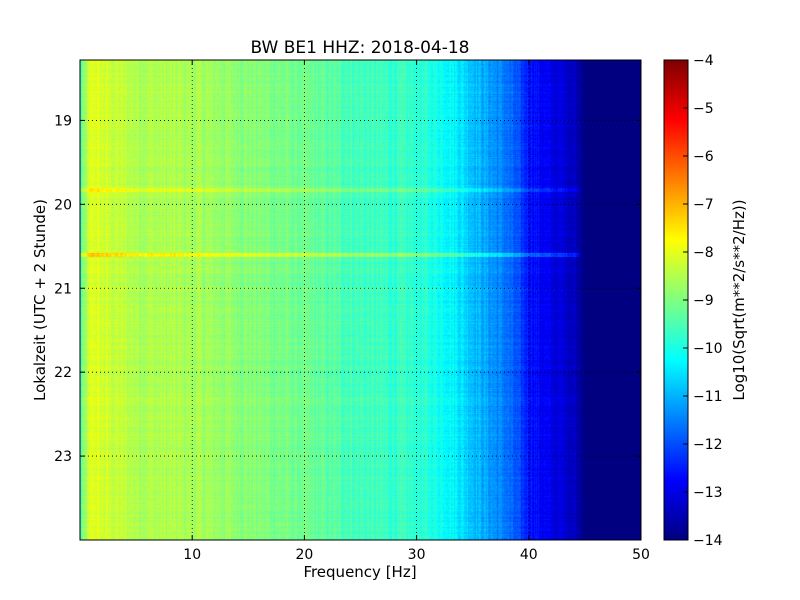  What do you see at coordinates (417, 555) in the screenshot?
I see `x-tick-label: 30` at bounding box center [417, 555].